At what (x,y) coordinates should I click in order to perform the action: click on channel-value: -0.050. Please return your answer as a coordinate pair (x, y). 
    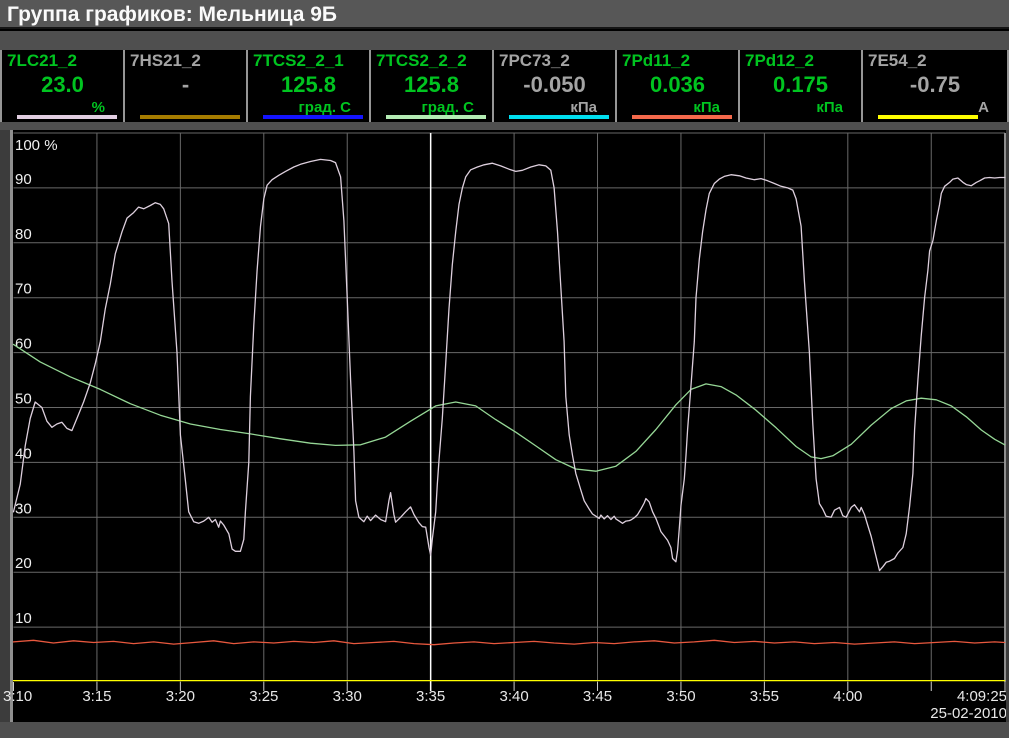
    Looking at the image, I should click on (554, 84).